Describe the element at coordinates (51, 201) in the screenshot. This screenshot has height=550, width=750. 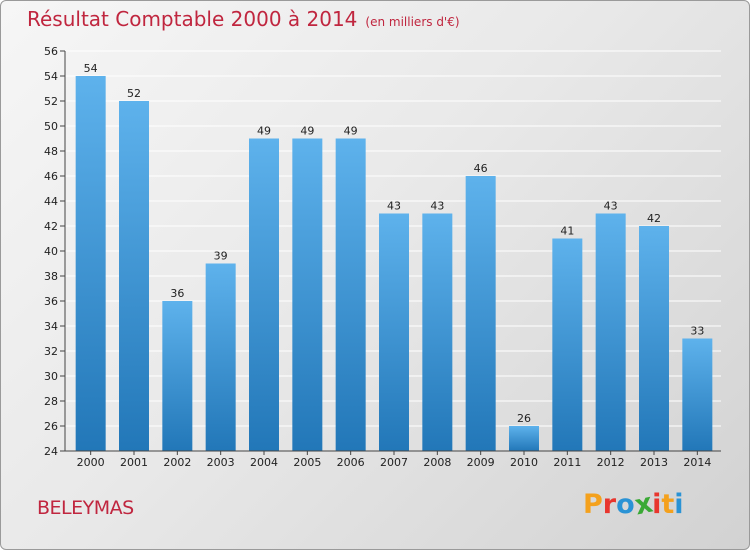
I see `y-tick-label: 44` at that location.